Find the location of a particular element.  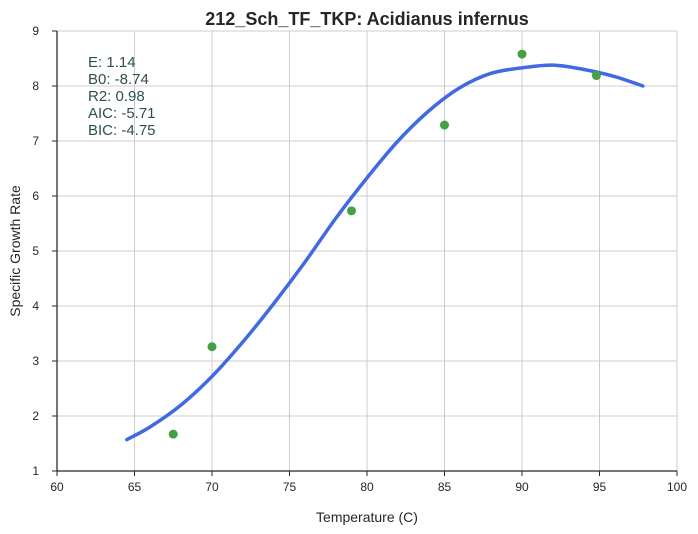

stats-line: AIC: -5.71 is located at coordinates (122, 113).